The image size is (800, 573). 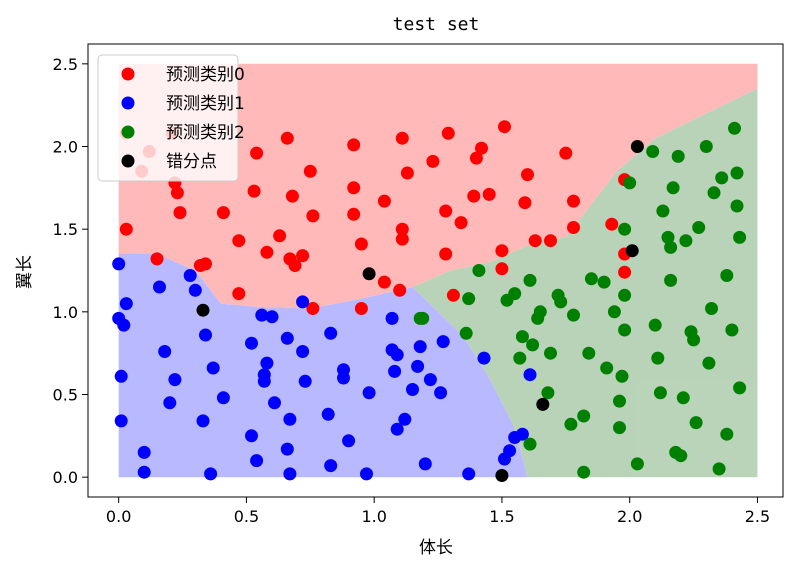 What do you see at coordinates (436, 24) in the screenshot?
I see `chart-title: test set` at bounding box center [436, 24].